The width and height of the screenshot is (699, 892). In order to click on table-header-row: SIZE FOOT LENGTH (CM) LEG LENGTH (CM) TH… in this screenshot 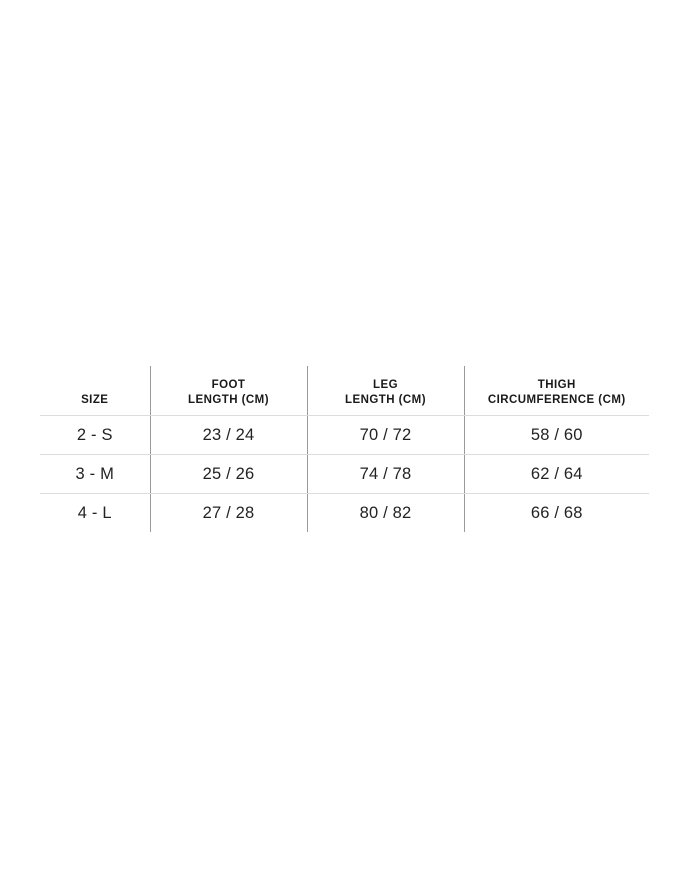, I will do `click(344, 391)`.